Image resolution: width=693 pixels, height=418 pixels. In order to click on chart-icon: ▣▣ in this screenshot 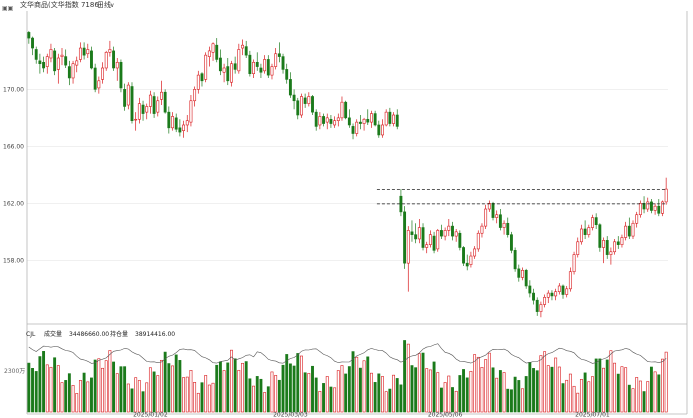, I will do `click(8, 8)`.